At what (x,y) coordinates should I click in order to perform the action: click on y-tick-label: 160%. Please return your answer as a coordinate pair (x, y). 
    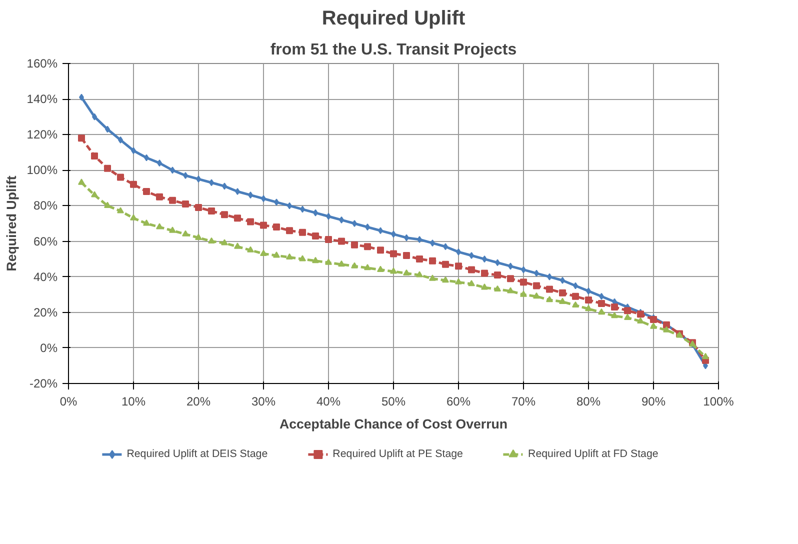
    Looking at the image, I should click on (42, 63).